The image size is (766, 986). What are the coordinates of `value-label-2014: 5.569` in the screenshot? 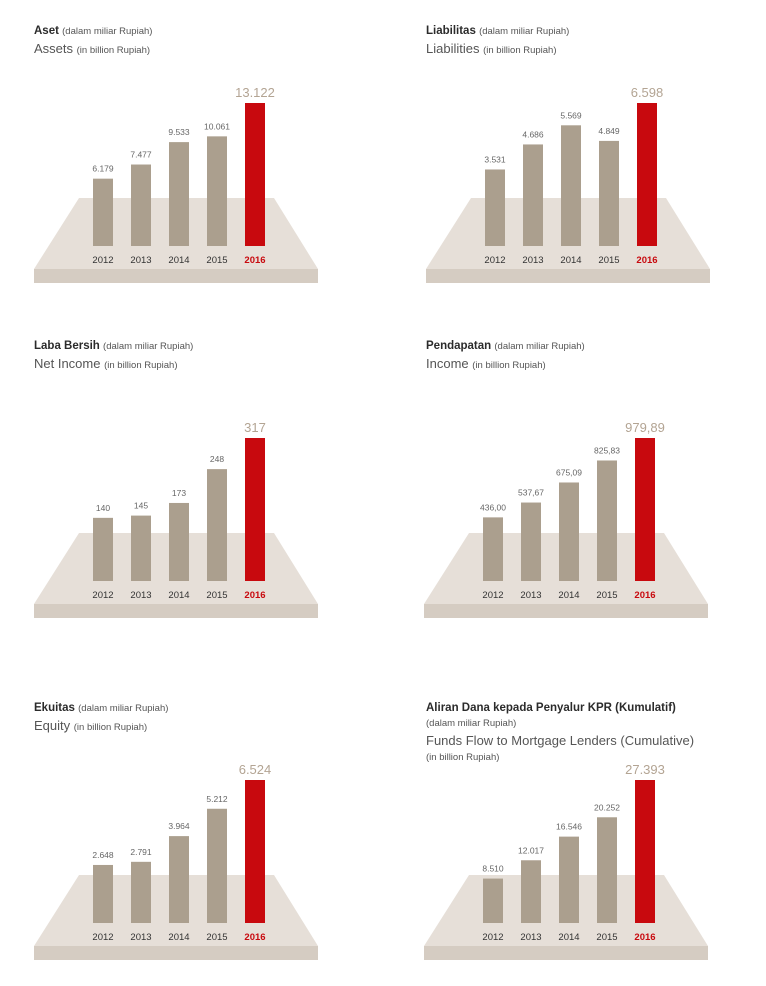 It's located at (571, 115).